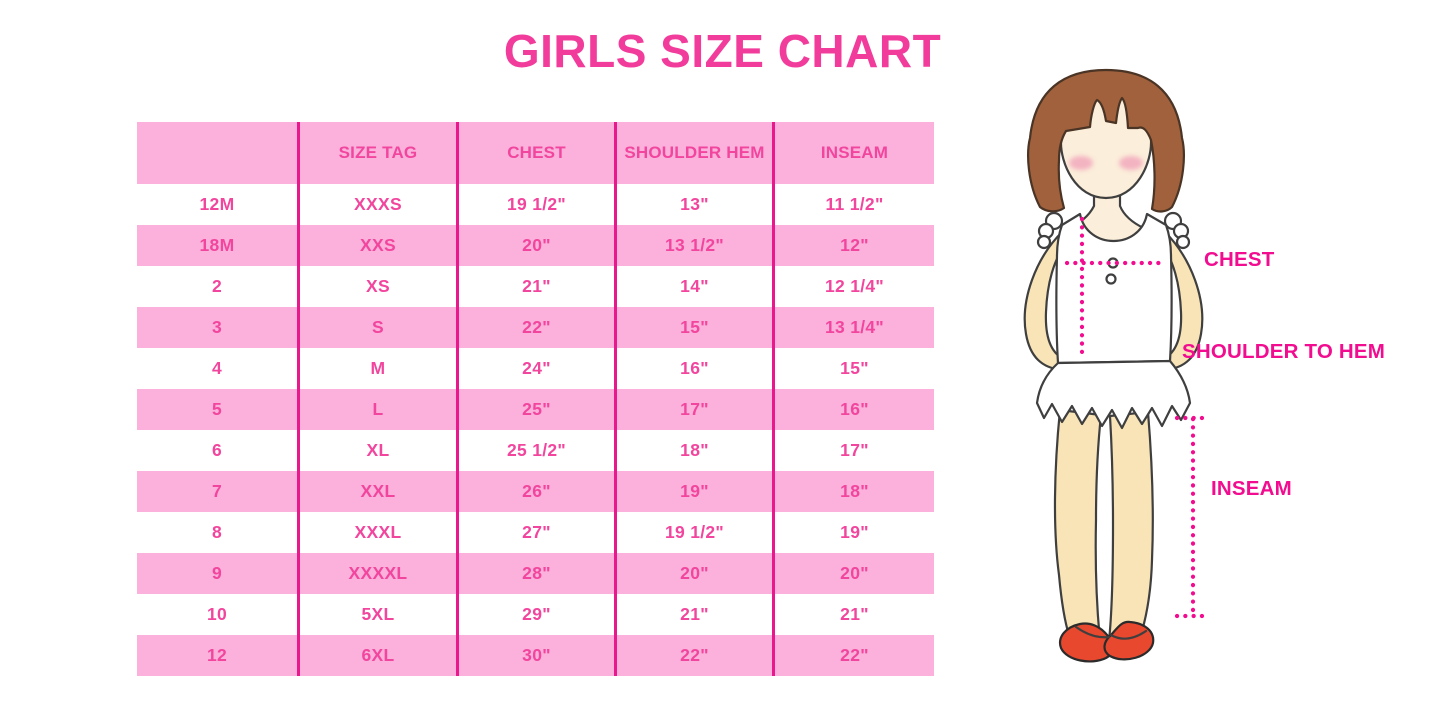 The width and height of the screenshot is (1445, 723). What do you see at coordinates (376, 368) in the screenshot?
I see `table-cell: M` at bounding box center [376, 368].